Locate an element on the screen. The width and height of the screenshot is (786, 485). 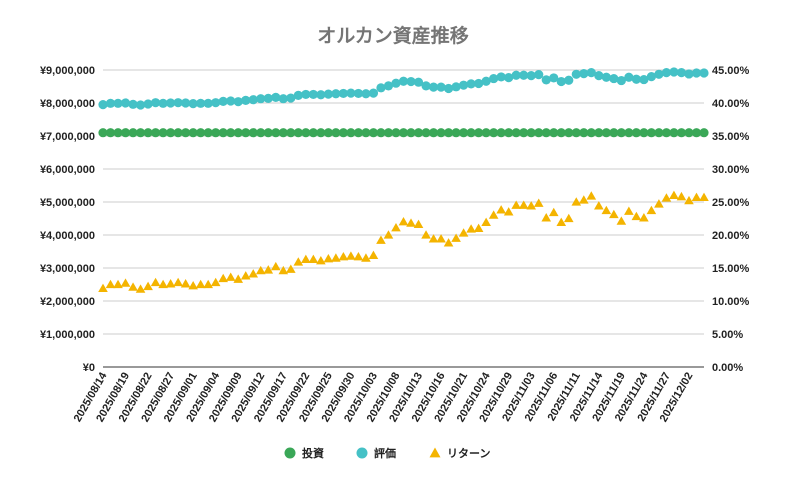
right-tick-label: 15.00% is located at coordinates (731, 269).